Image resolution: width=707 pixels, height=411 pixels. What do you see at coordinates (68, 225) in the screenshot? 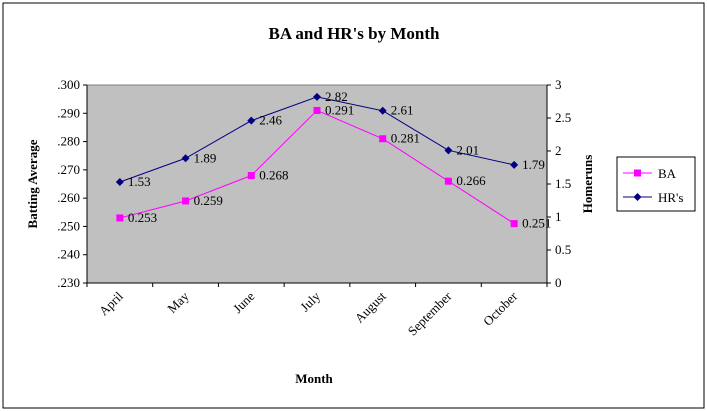
I see `left-tick-label: .250` at bounding box center [68, 225].